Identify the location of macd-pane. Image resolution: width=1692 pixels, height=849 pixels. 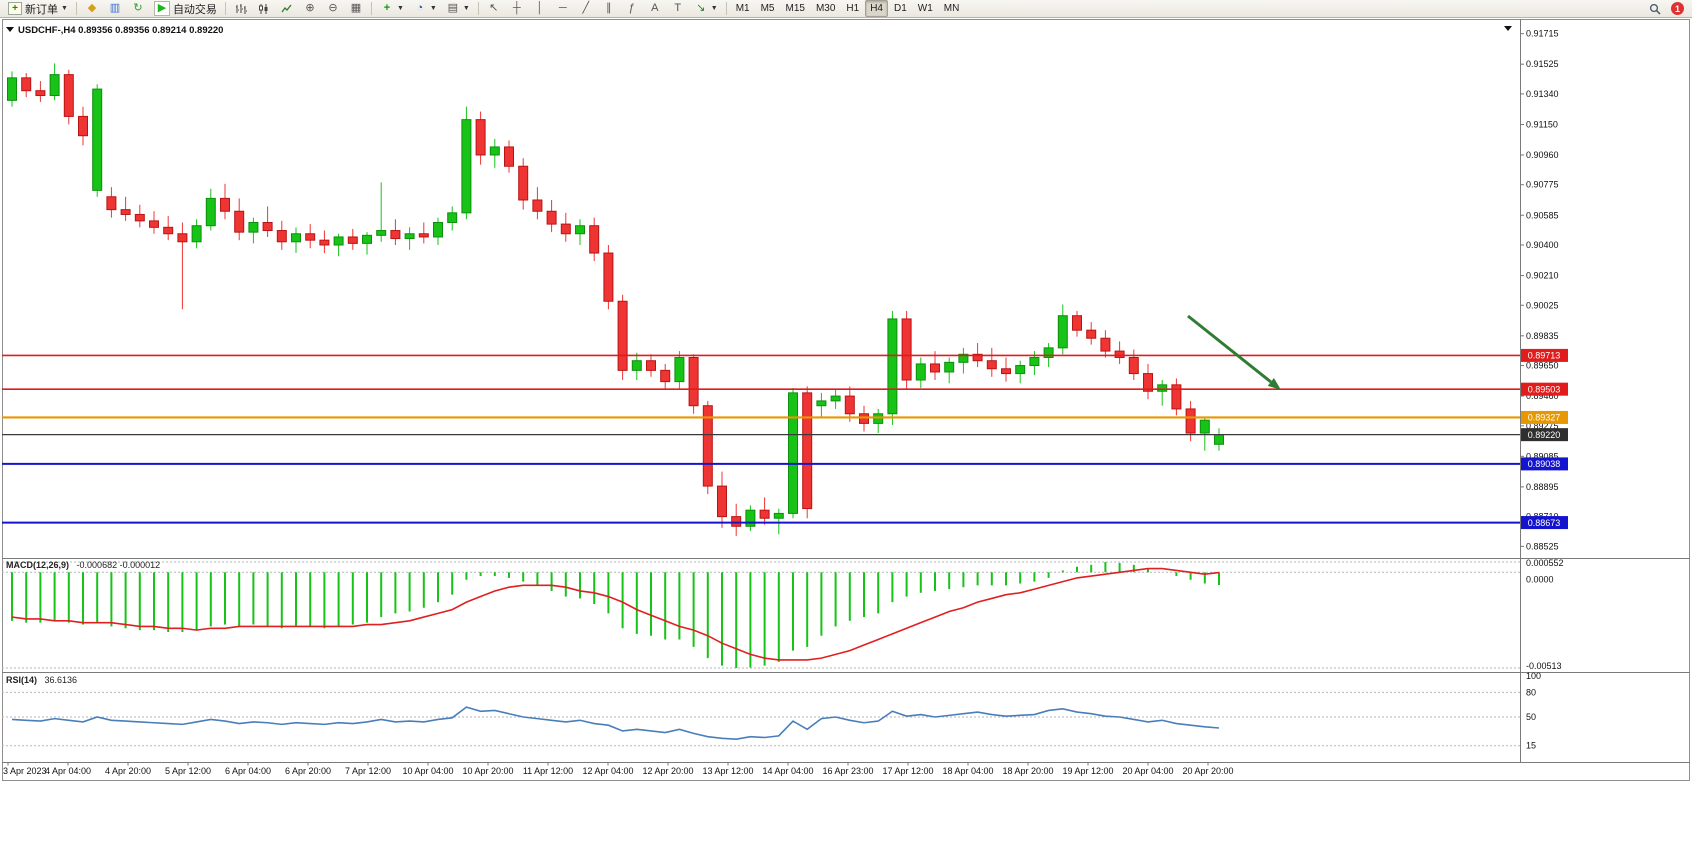
(761, 616).